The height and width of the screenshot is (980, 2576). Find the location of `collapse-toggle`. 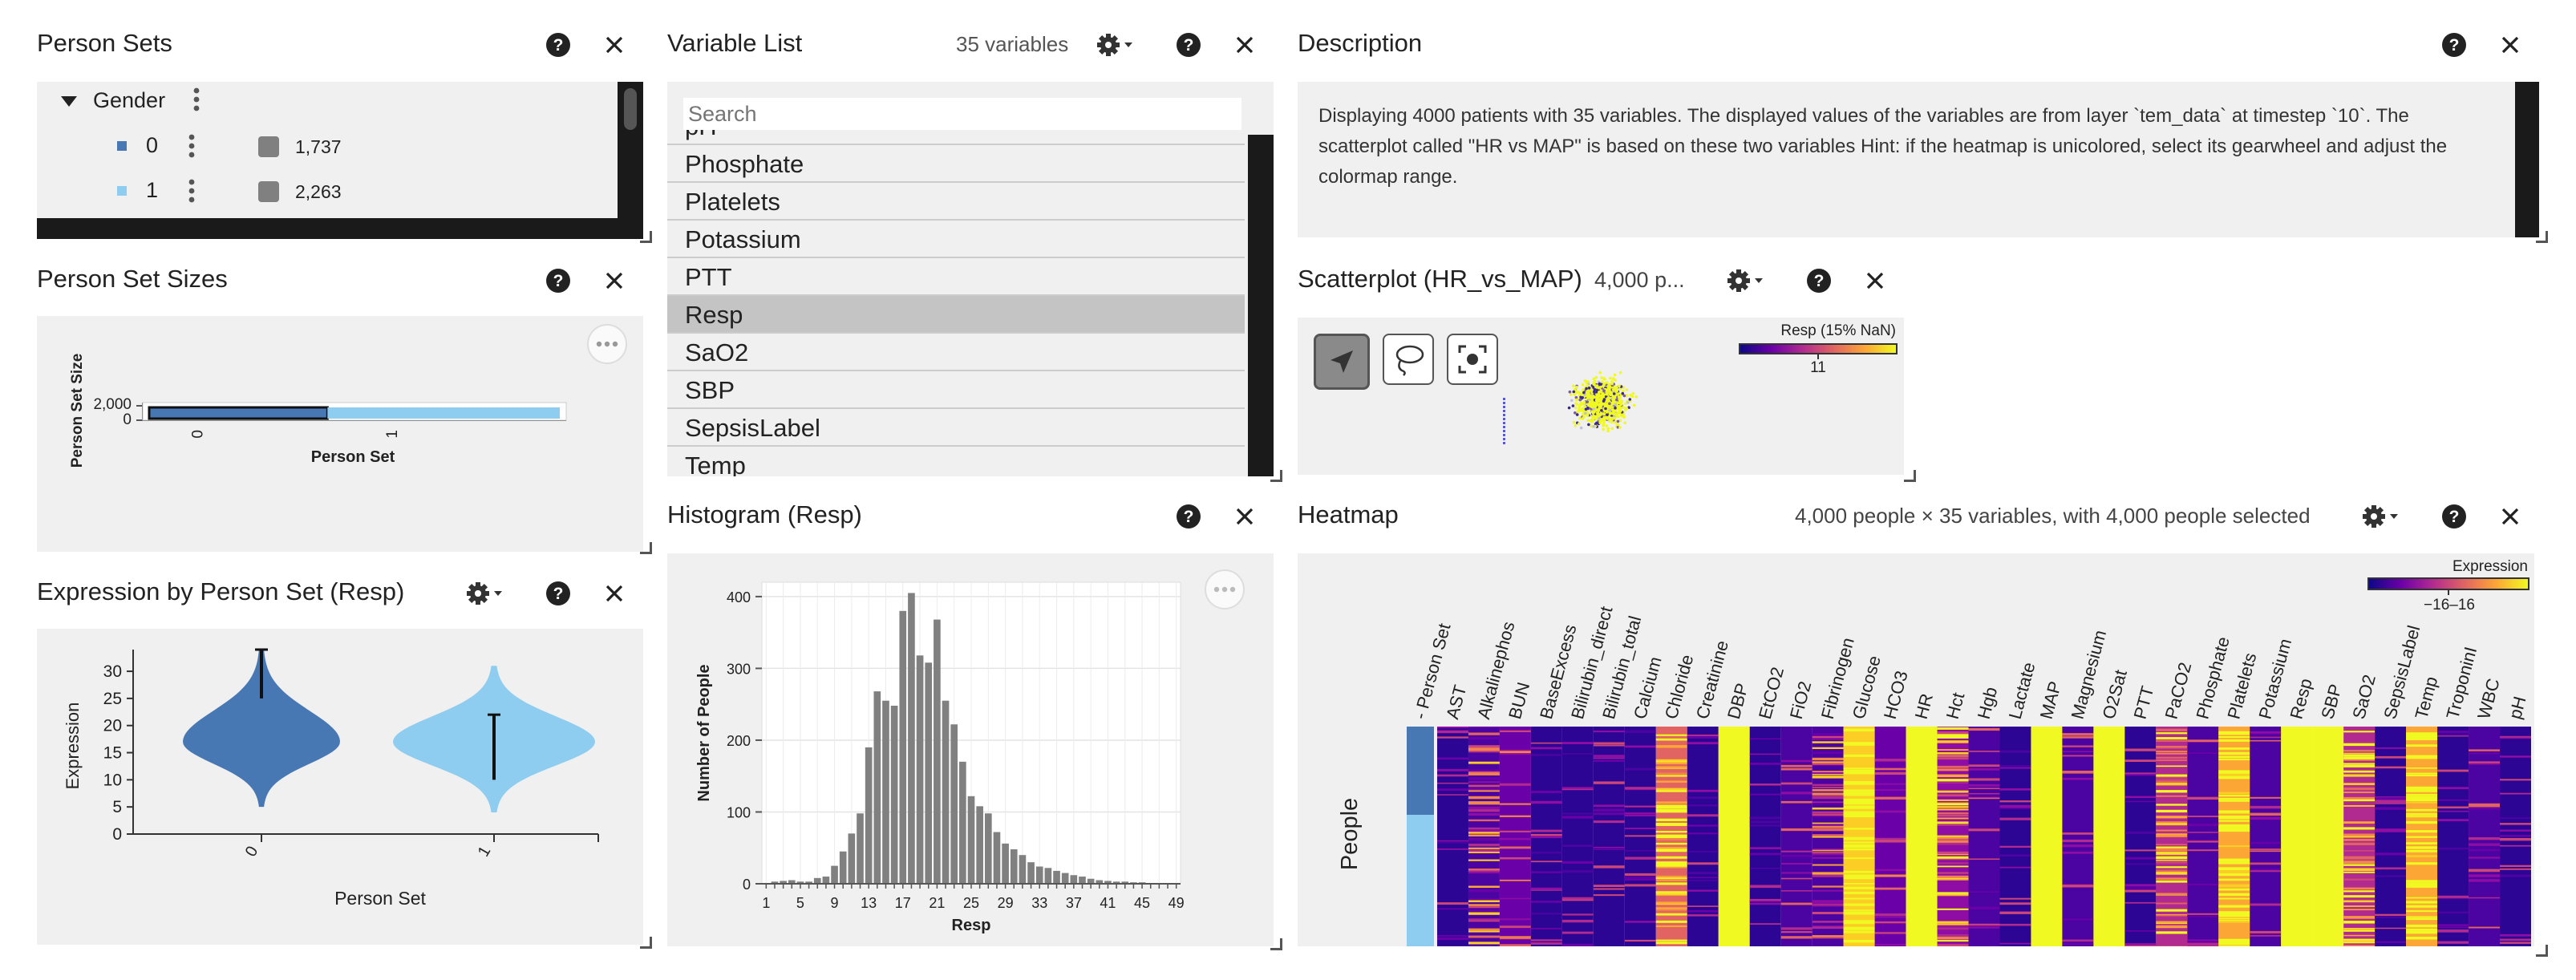

collapse-toggle is located at coordinates (69, 103).